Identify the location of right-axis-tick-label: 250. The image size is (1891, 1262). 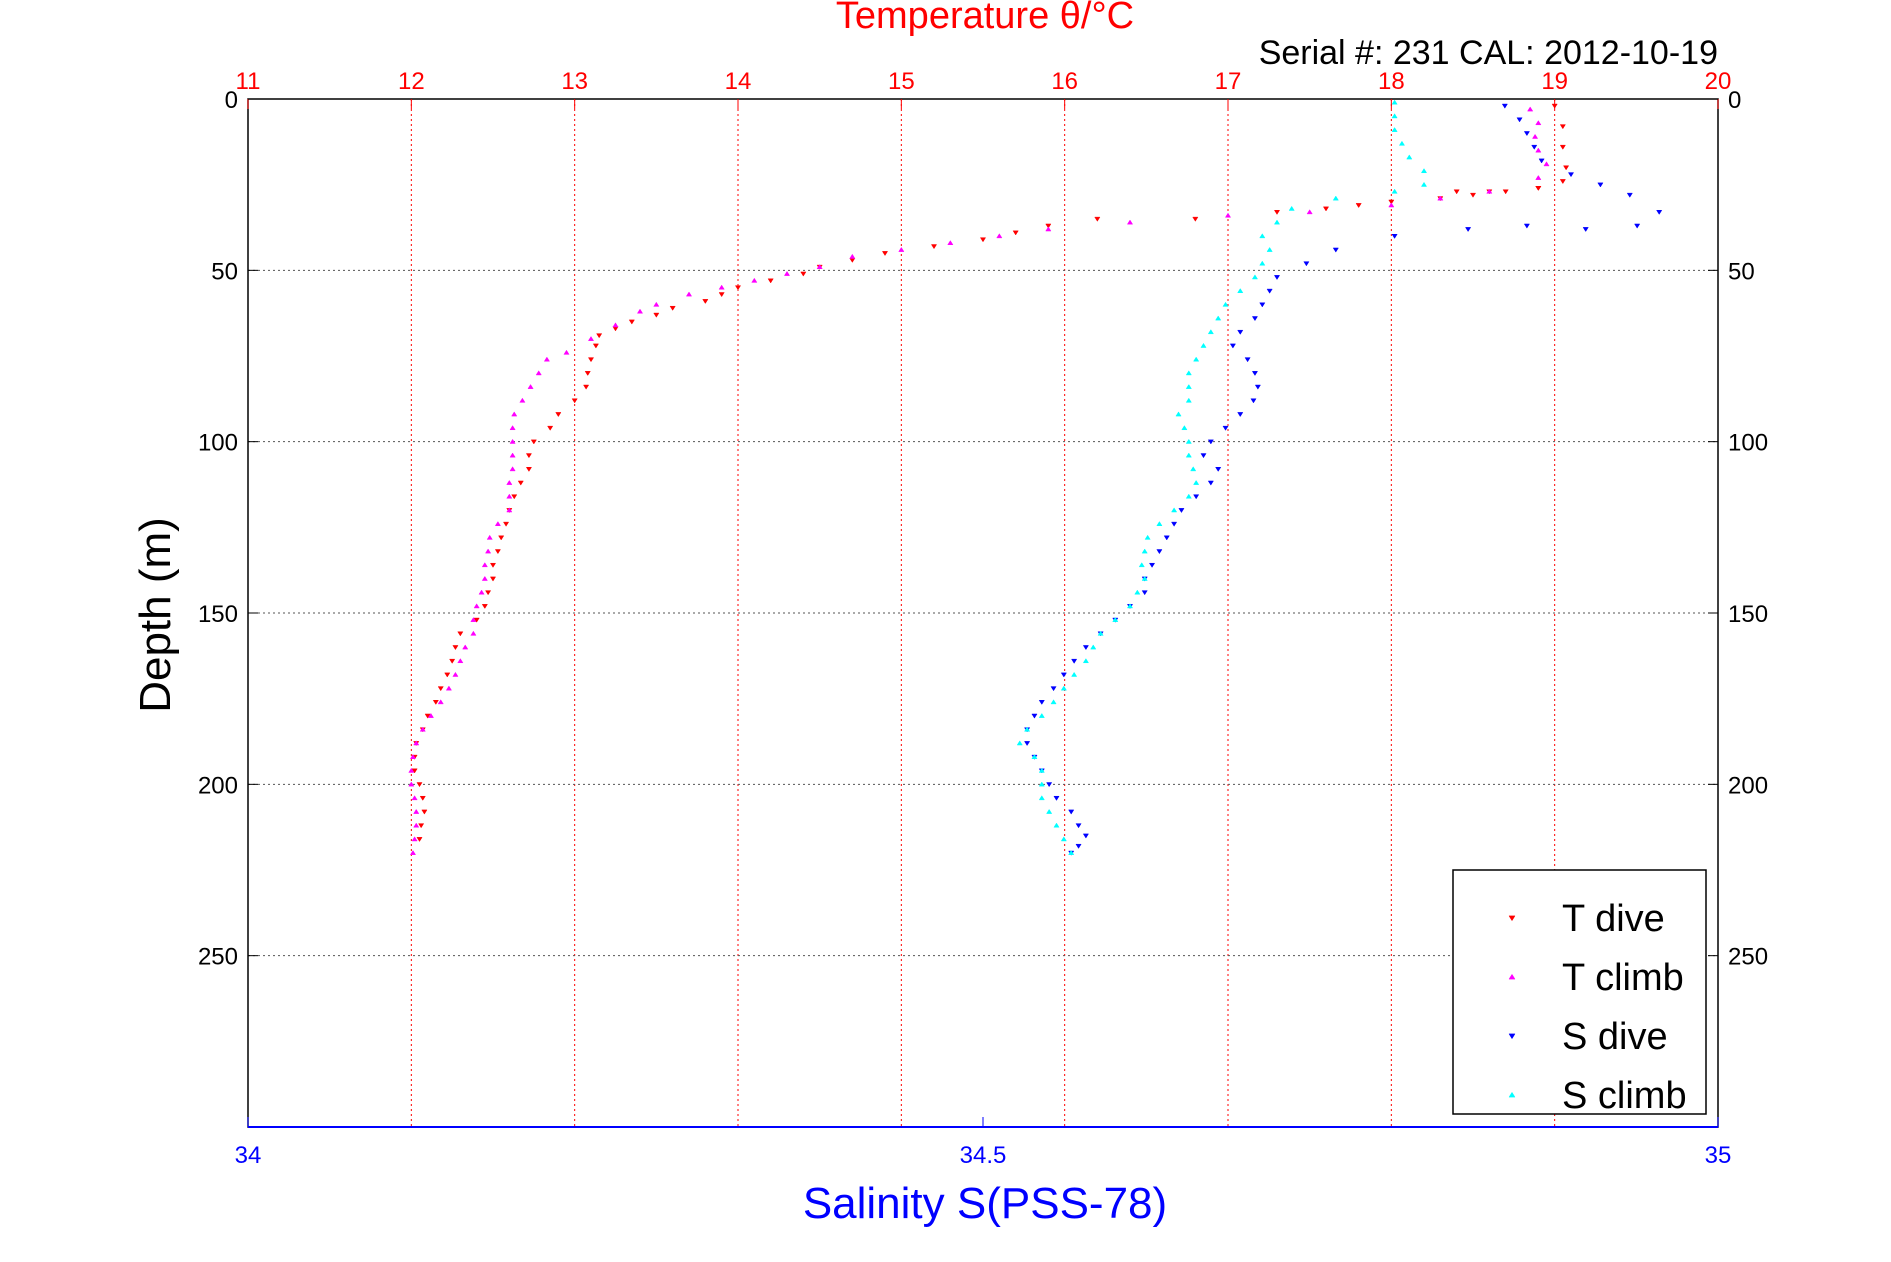
(1748, 957).